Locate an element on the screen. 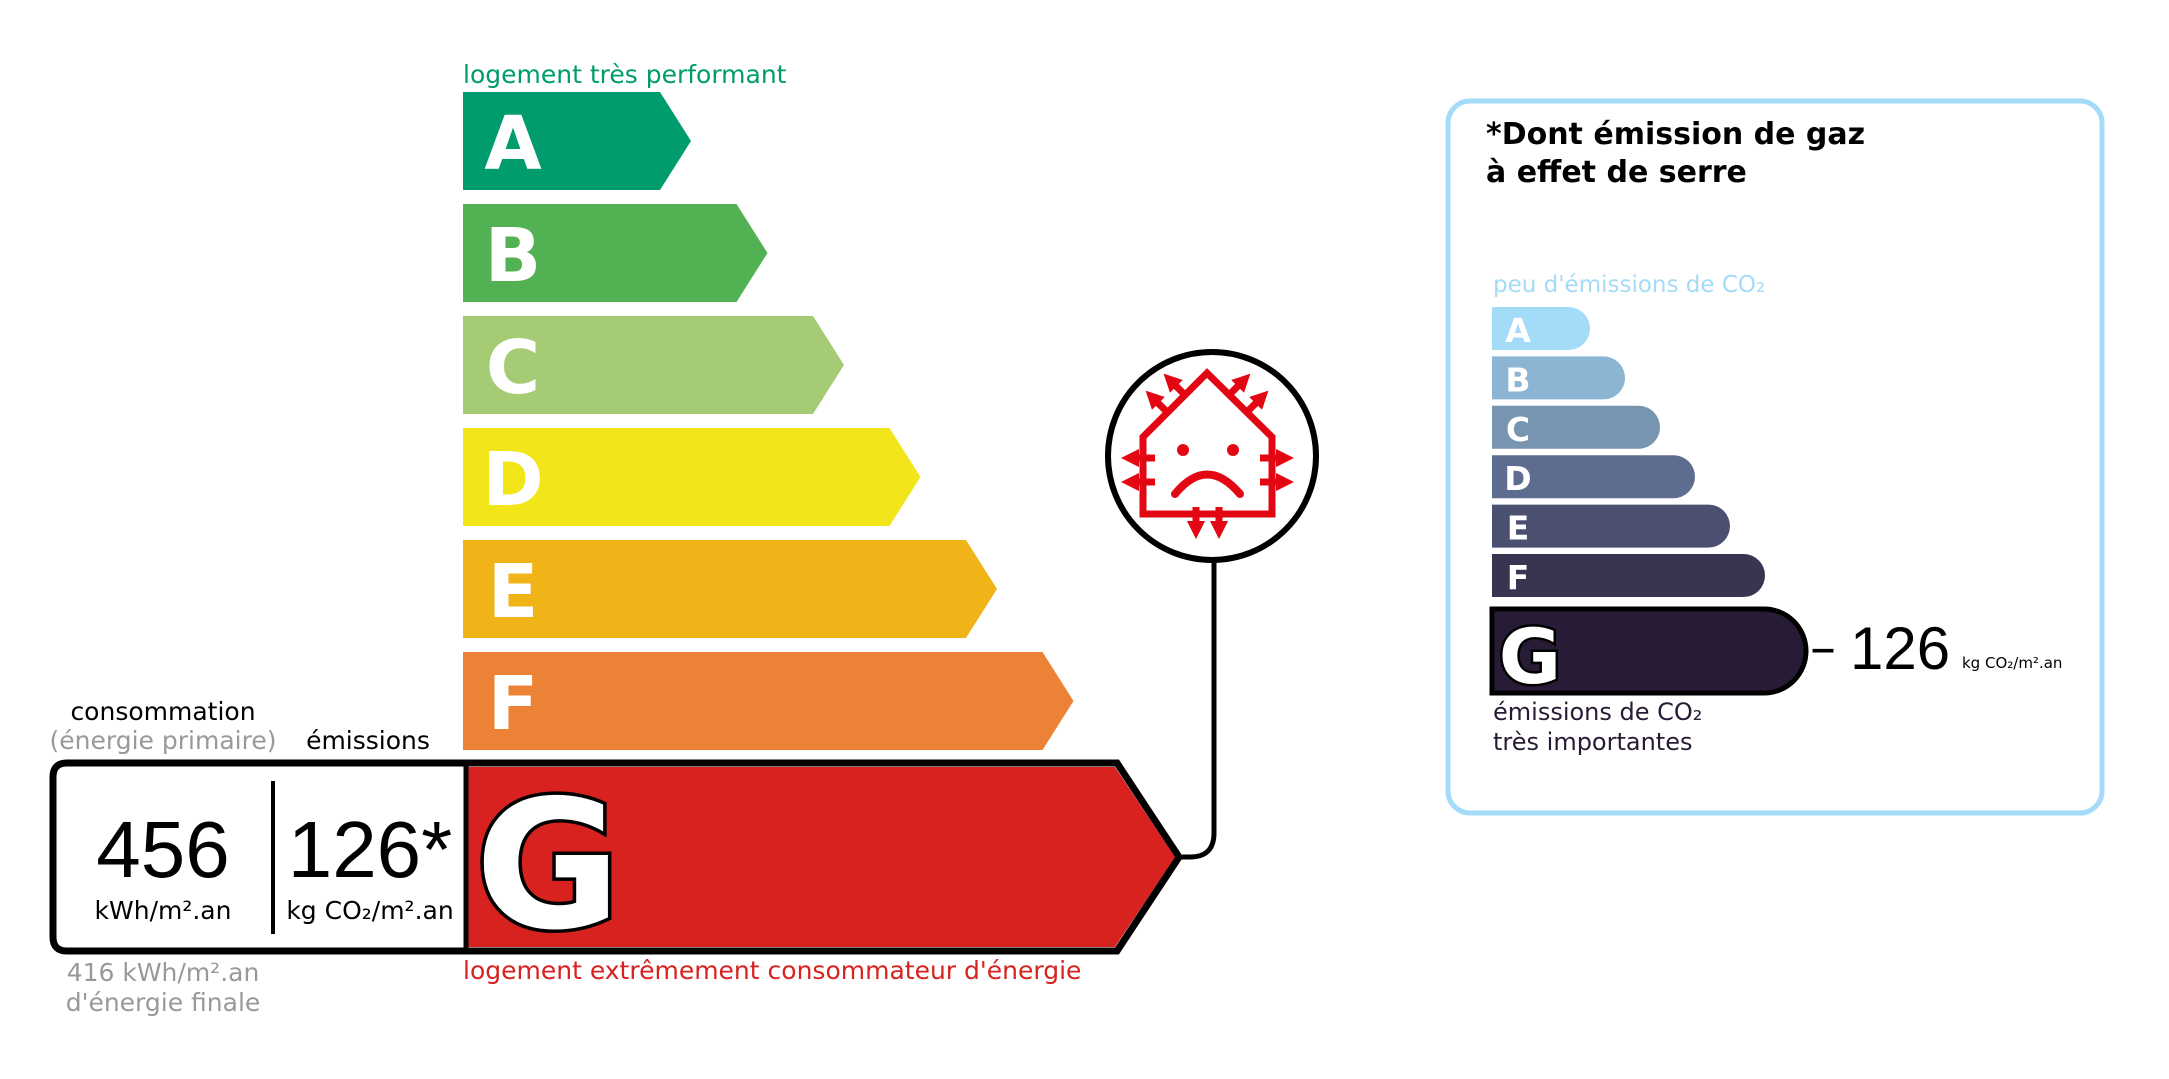  energy-current-class-bar: G is located at coordinates (616, 866).